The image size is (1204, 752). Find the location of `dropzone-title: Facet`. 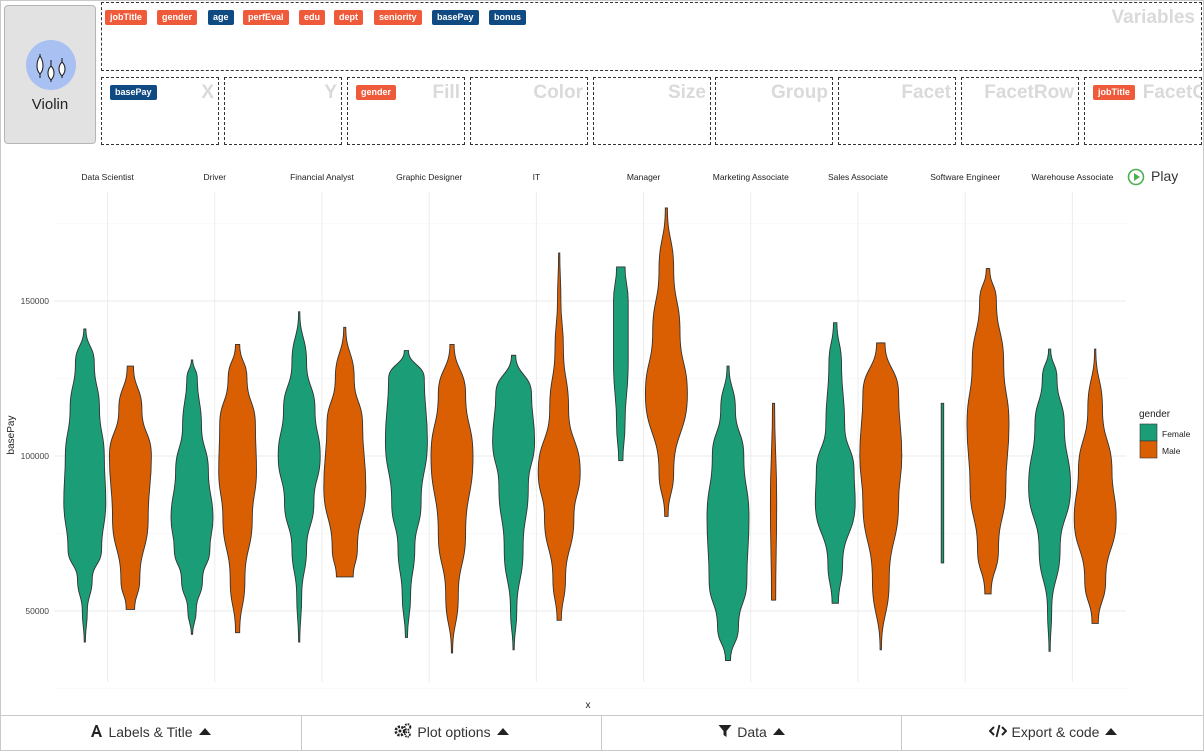

dropzone-title: Facet is located at coordinates (926, 92).